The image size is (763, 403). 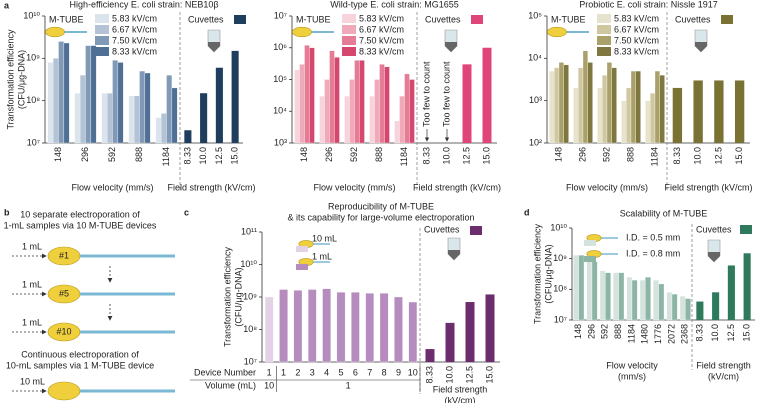 I want to click on x-tick-label: 5, so click(x=340, y=372).